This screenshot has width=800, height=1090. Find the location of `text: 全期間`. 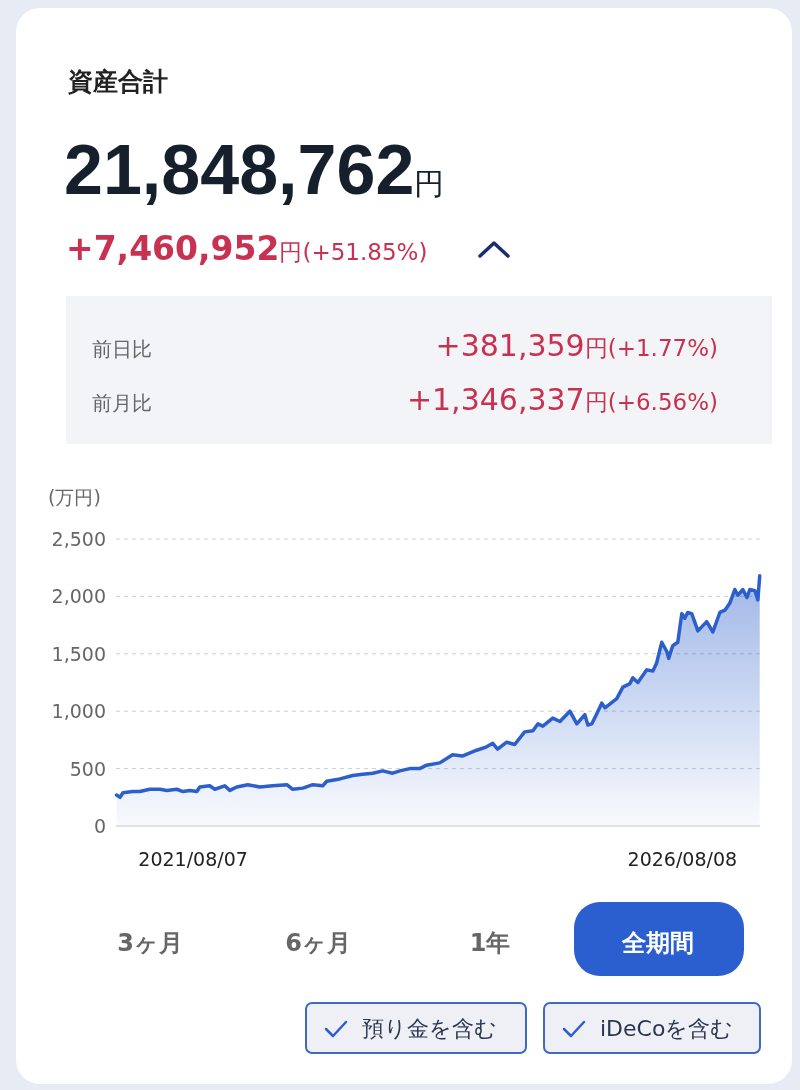

text: 全期間 is located at coordinates (657, 943).